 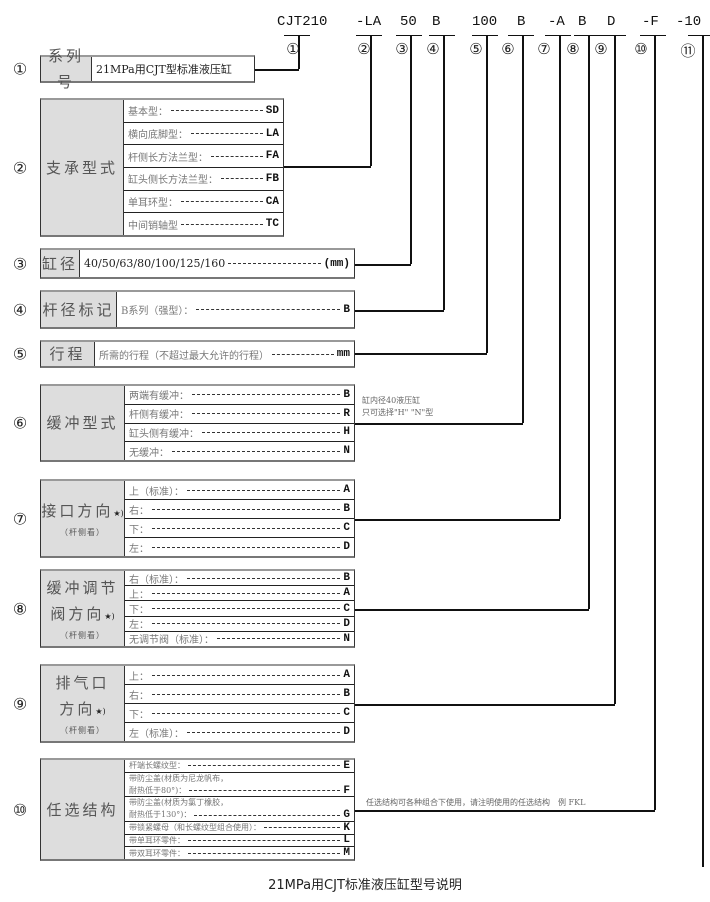 I want to click on option-rows: 21MPa用CJT型标准液压缸, so click(x=173, y=69).